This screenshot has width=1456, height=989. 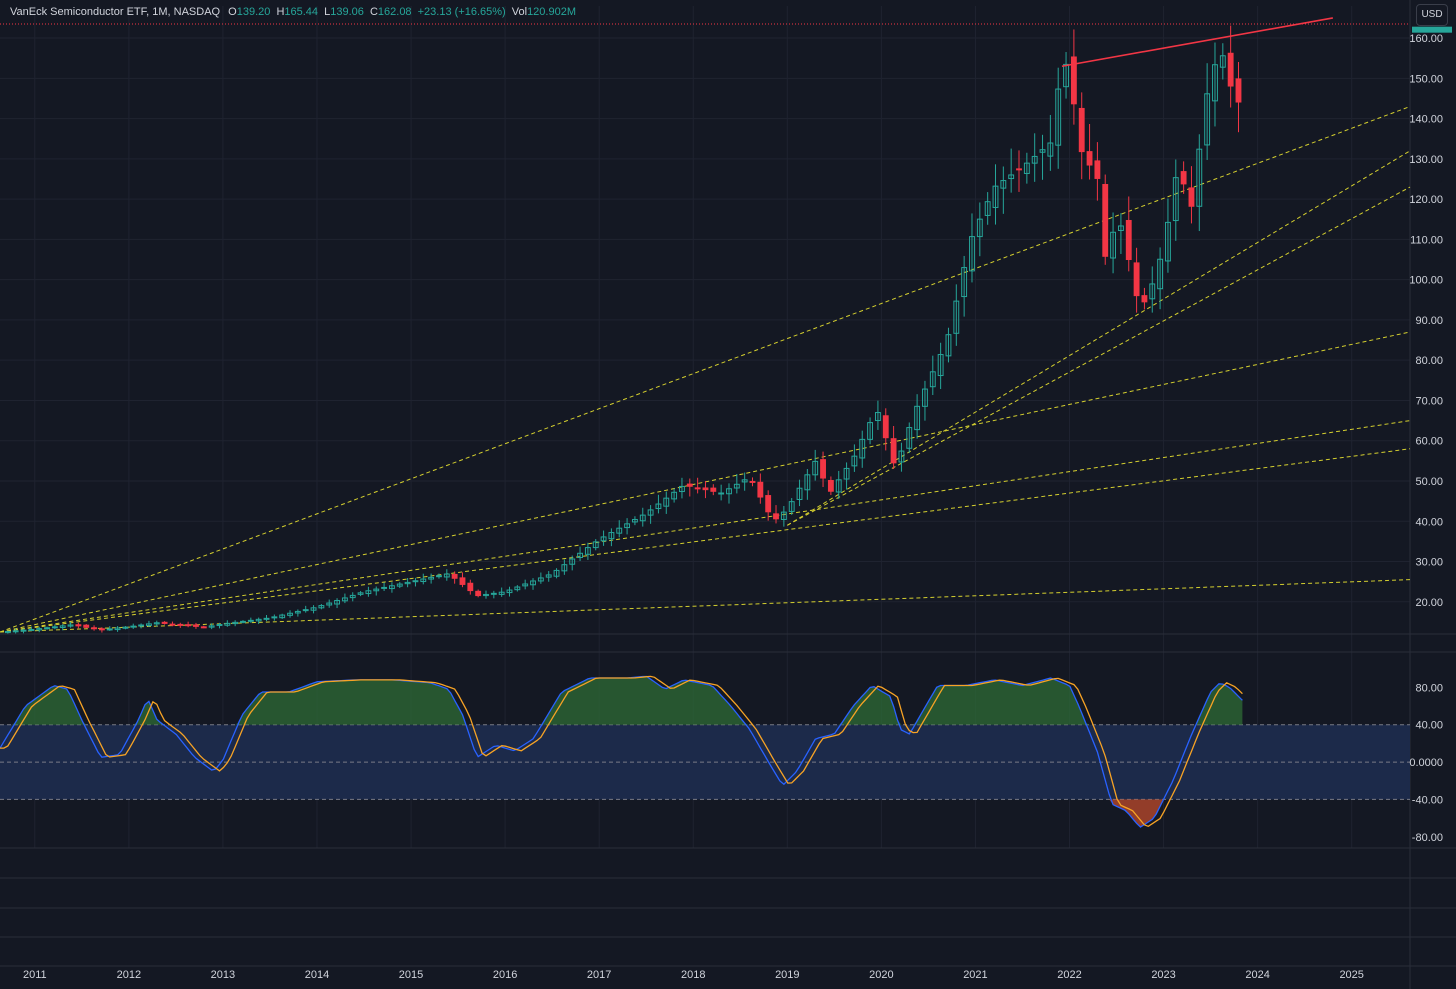 What do you see at coordinates (1426, 281) in the screenshot?
I see `y-tick-label: 100.00` at bounding box center [1426, 281].